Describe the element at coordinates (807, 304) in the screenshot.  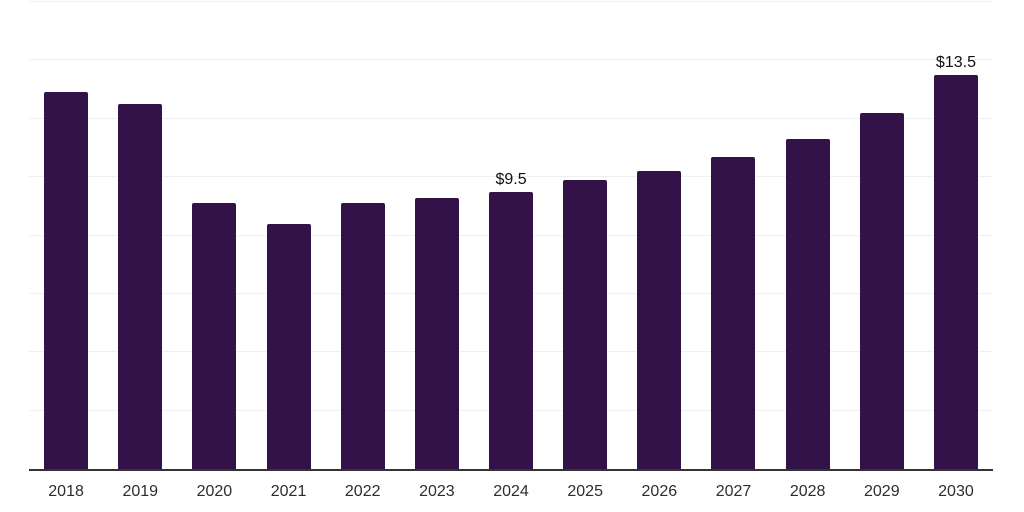
I see `bar-2028` at that location.